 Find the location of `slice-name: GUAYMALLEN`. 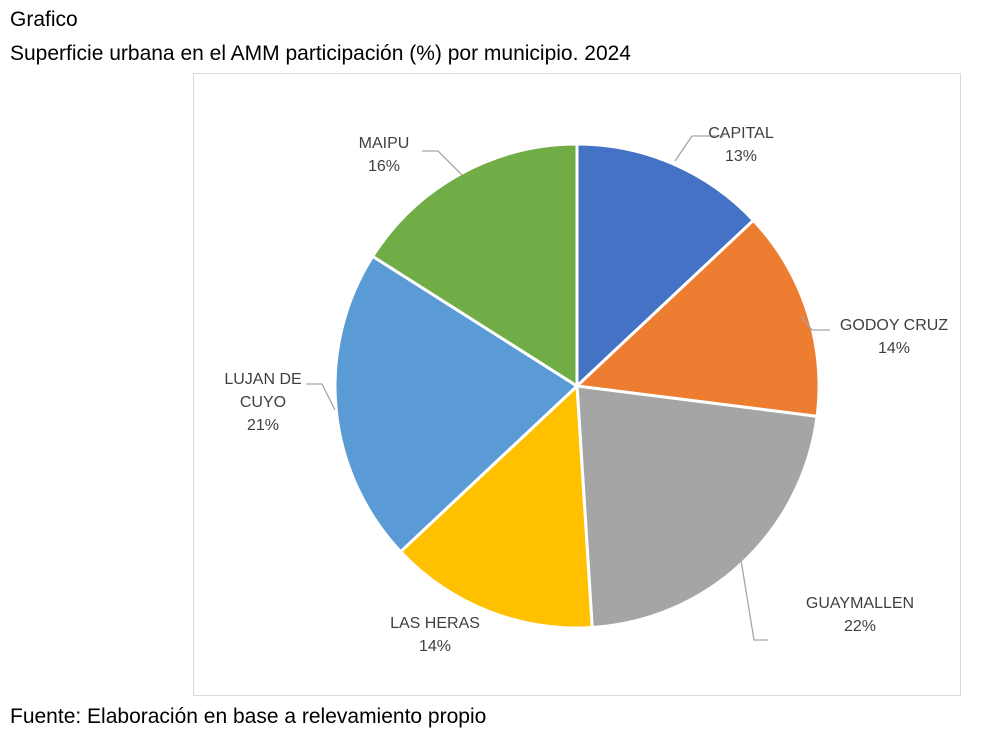

slice-name: GUAYMALLEN is located at coordinates (860, 603).